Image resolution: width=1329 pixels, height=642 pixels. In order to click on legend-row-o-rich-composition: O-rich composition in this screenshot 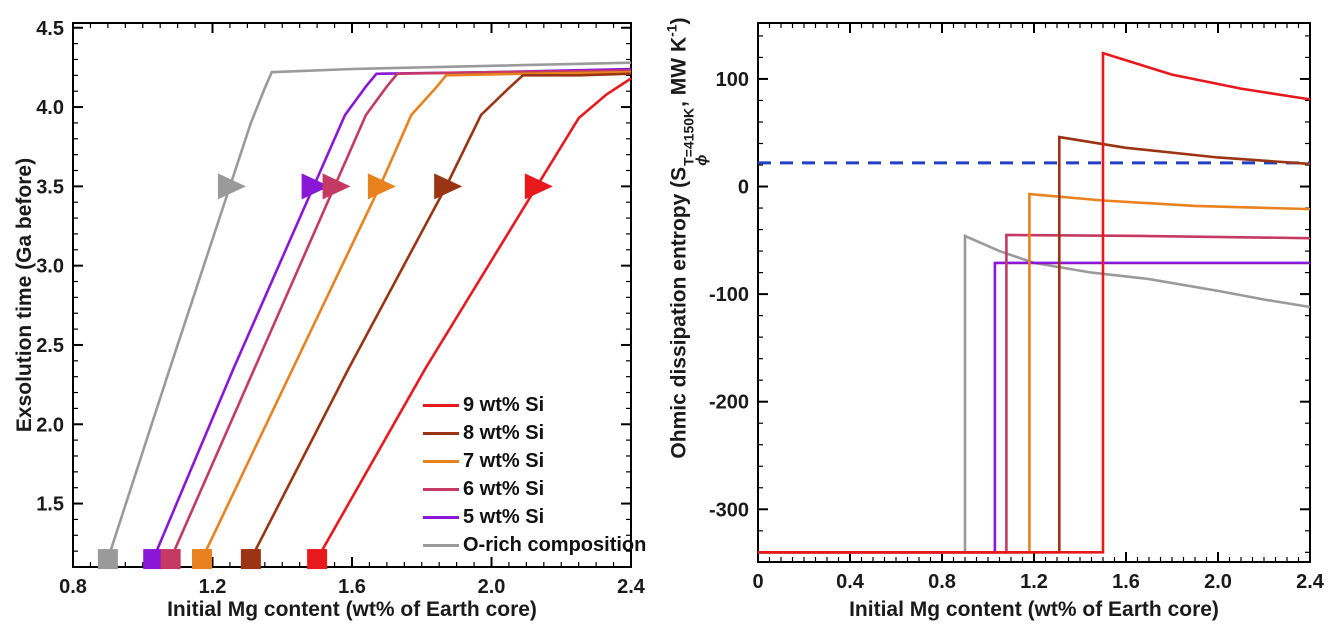, I will do `click(534, 545)`.